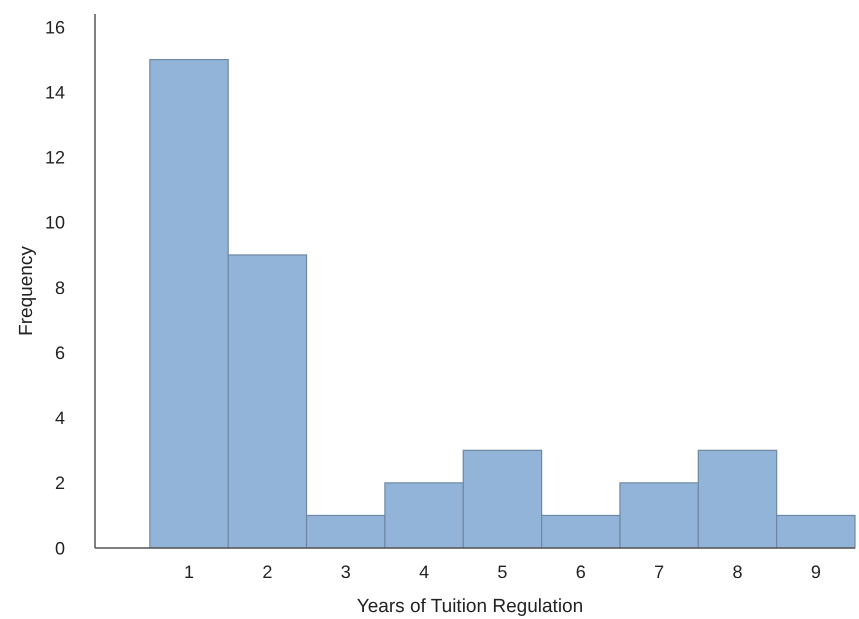 This screenshot has height=619, width=859. Describe the element at coordinates (54, 92) in the screenshot. I see `y-tick-label: 14` at that location.